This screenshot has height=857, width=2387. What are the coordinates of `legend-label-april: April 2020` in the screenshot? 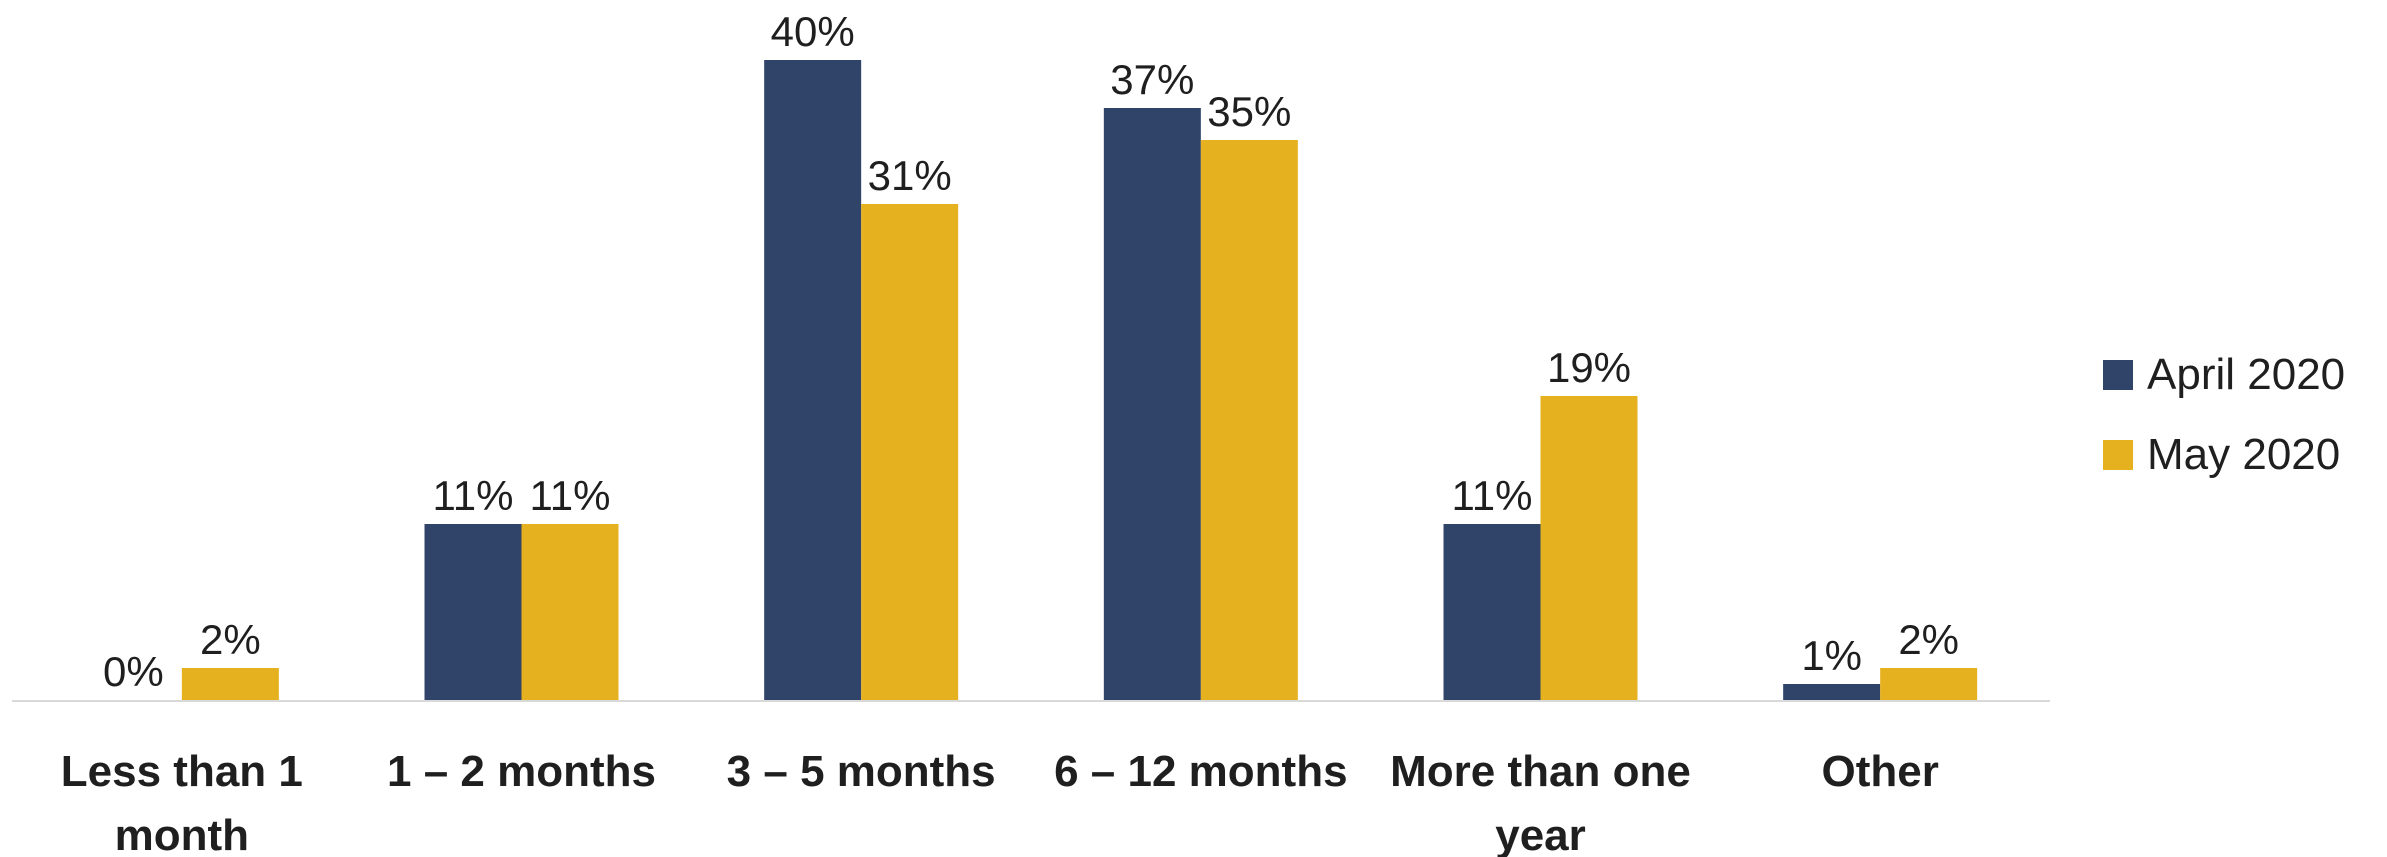 It's located at (2246, 374).